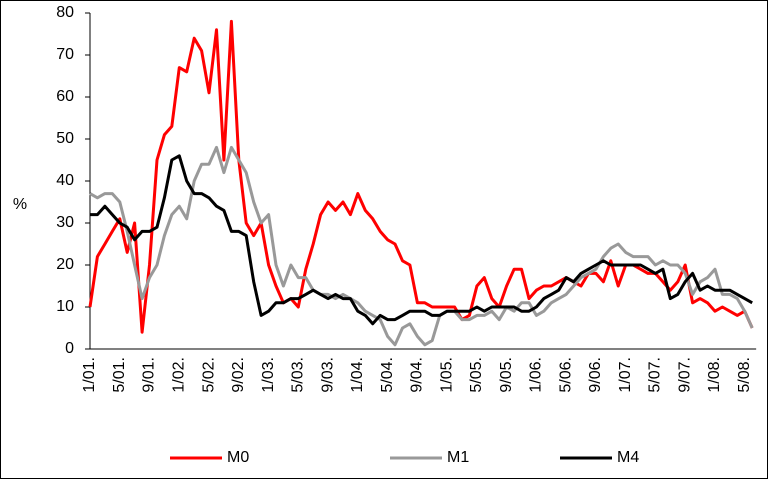  I want to click on y-tick-label: 70, so click(65, 54).